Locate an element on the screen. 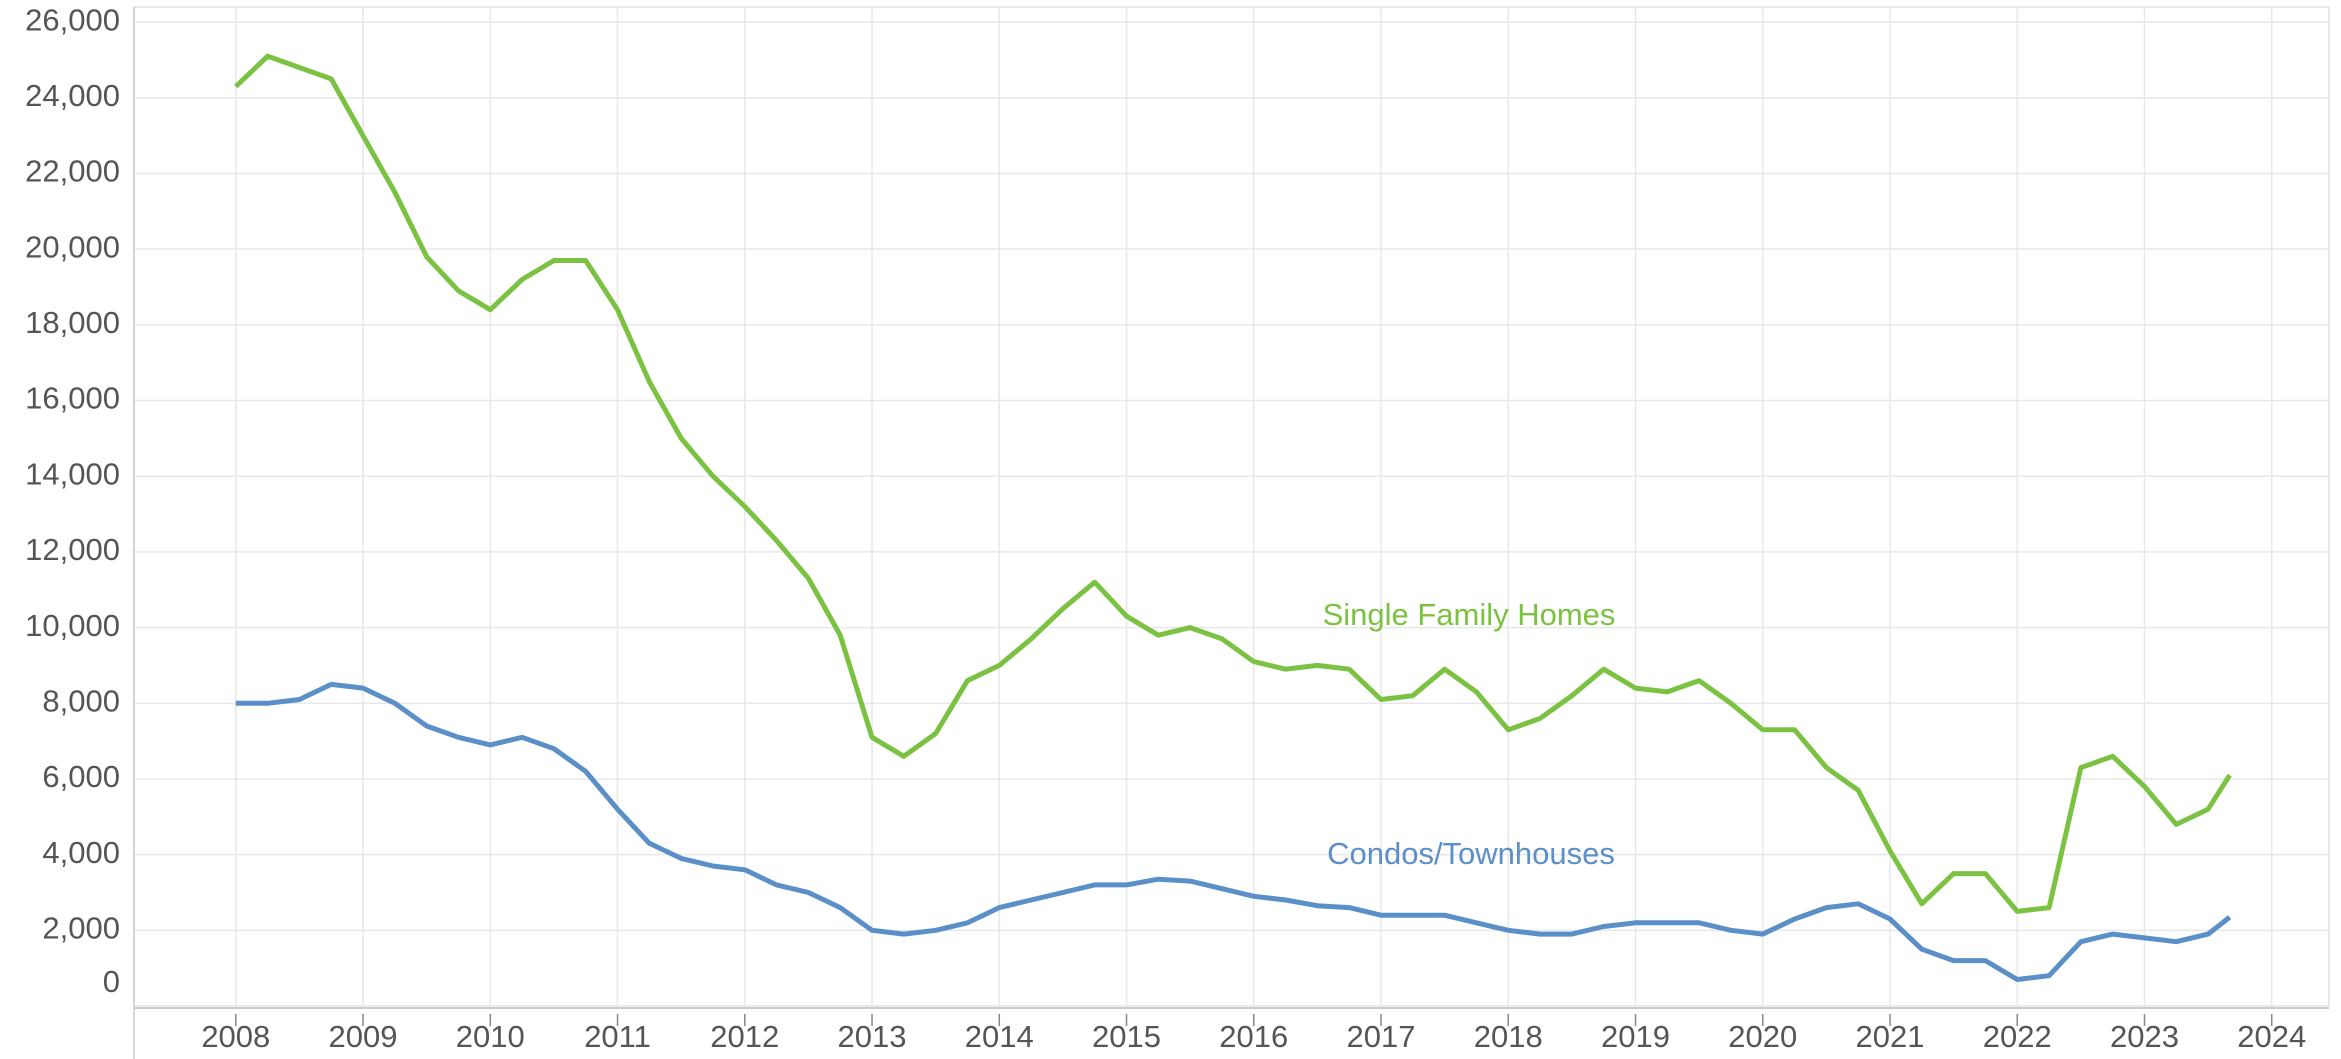 Image resolution: width=2341 pixels, height=1059 pixels. x-tick-label: 2022 is located at coordinates (2017, 1036).